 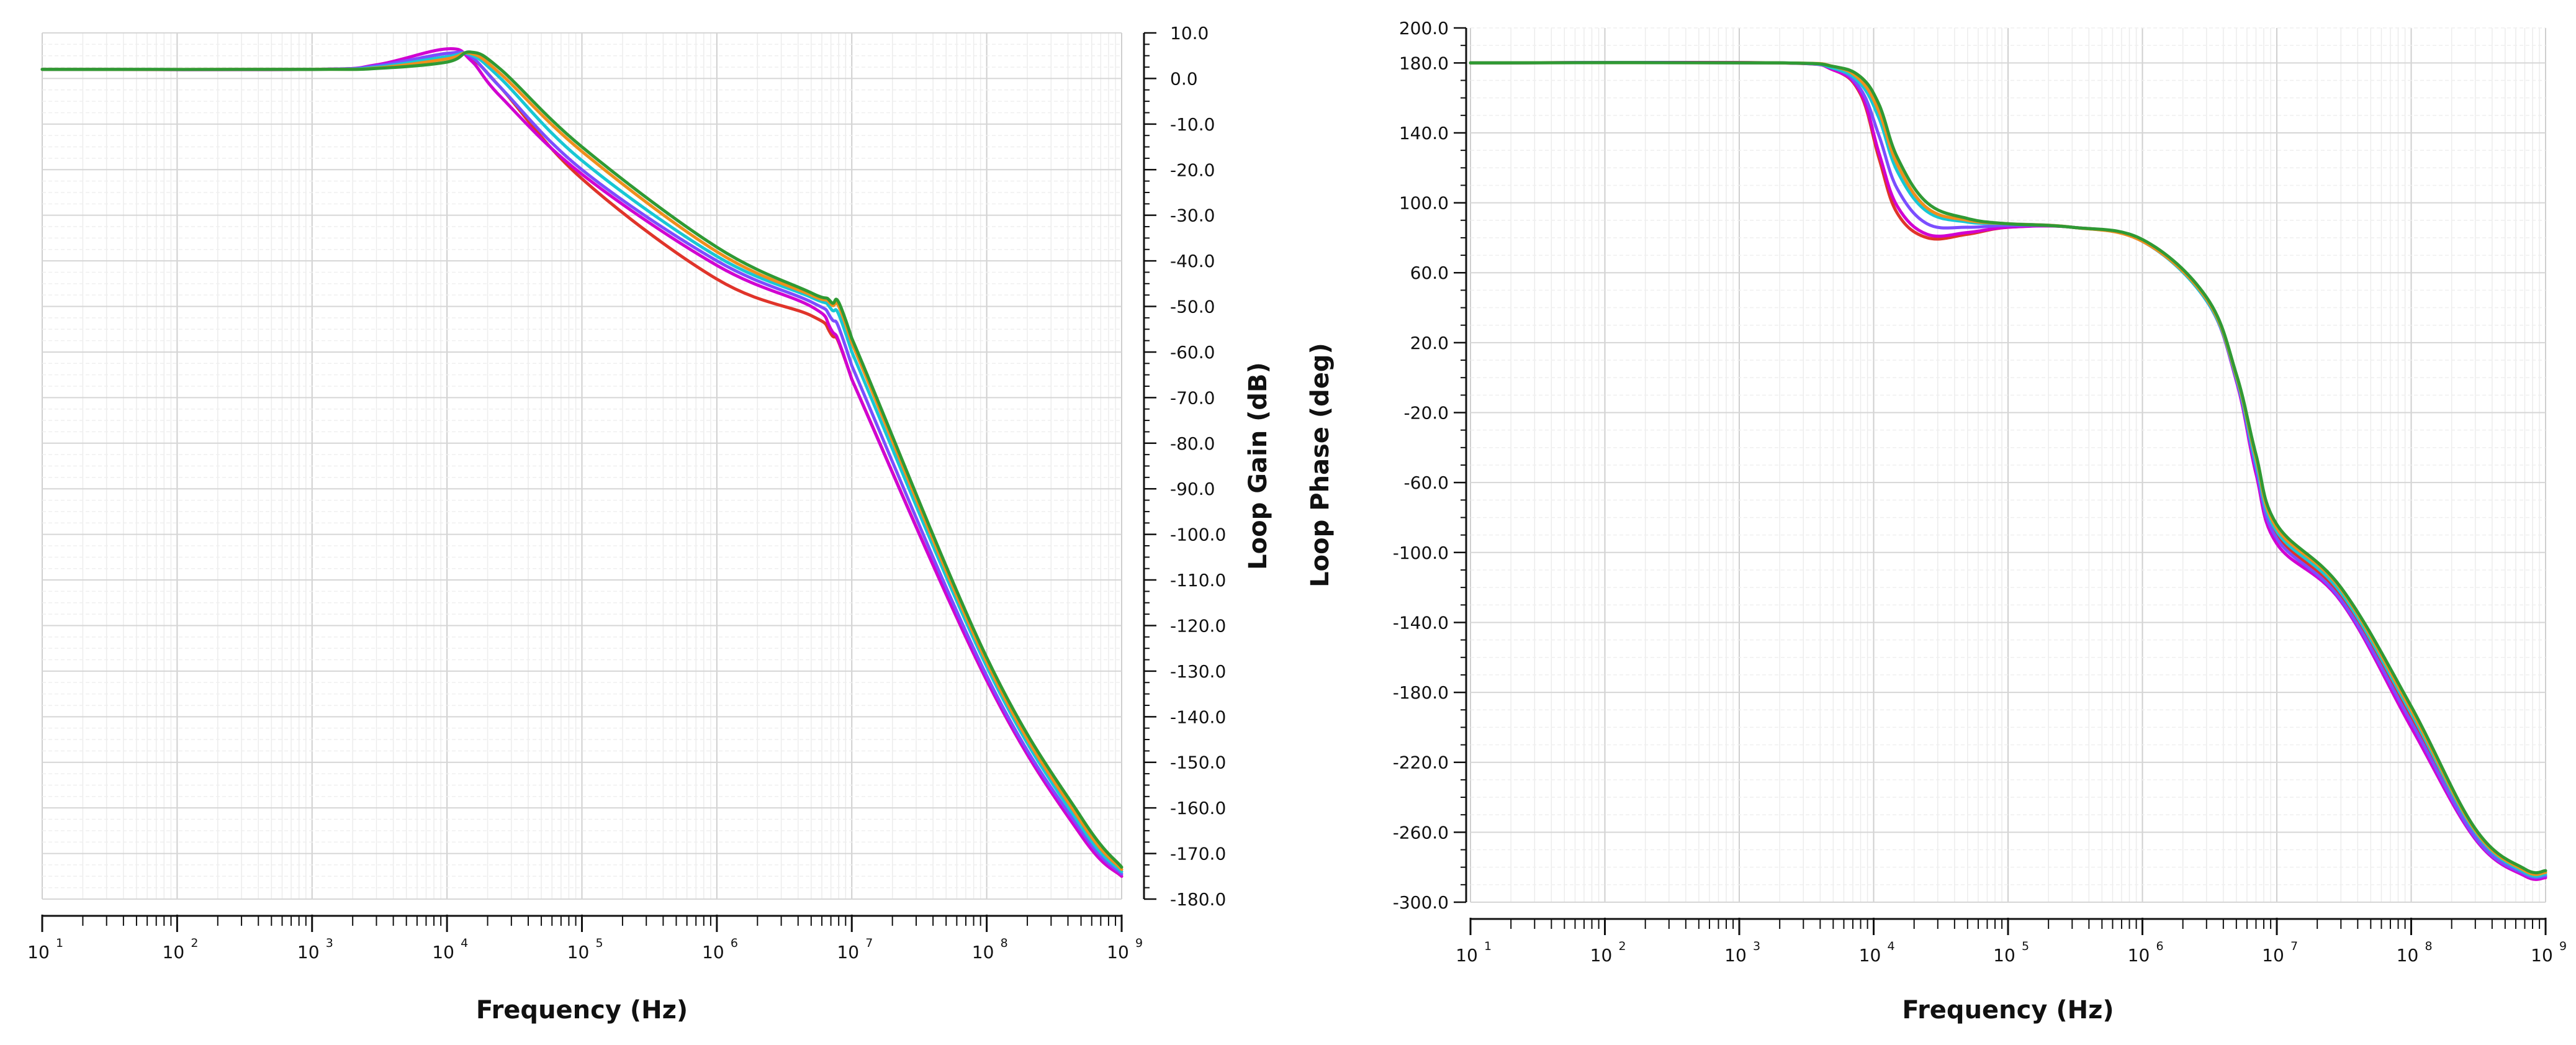 What do you see at coordinates (1198, 671) in the screenshot?
I see `y-tick-label: -130.0` at bounding box center [1198, 671].